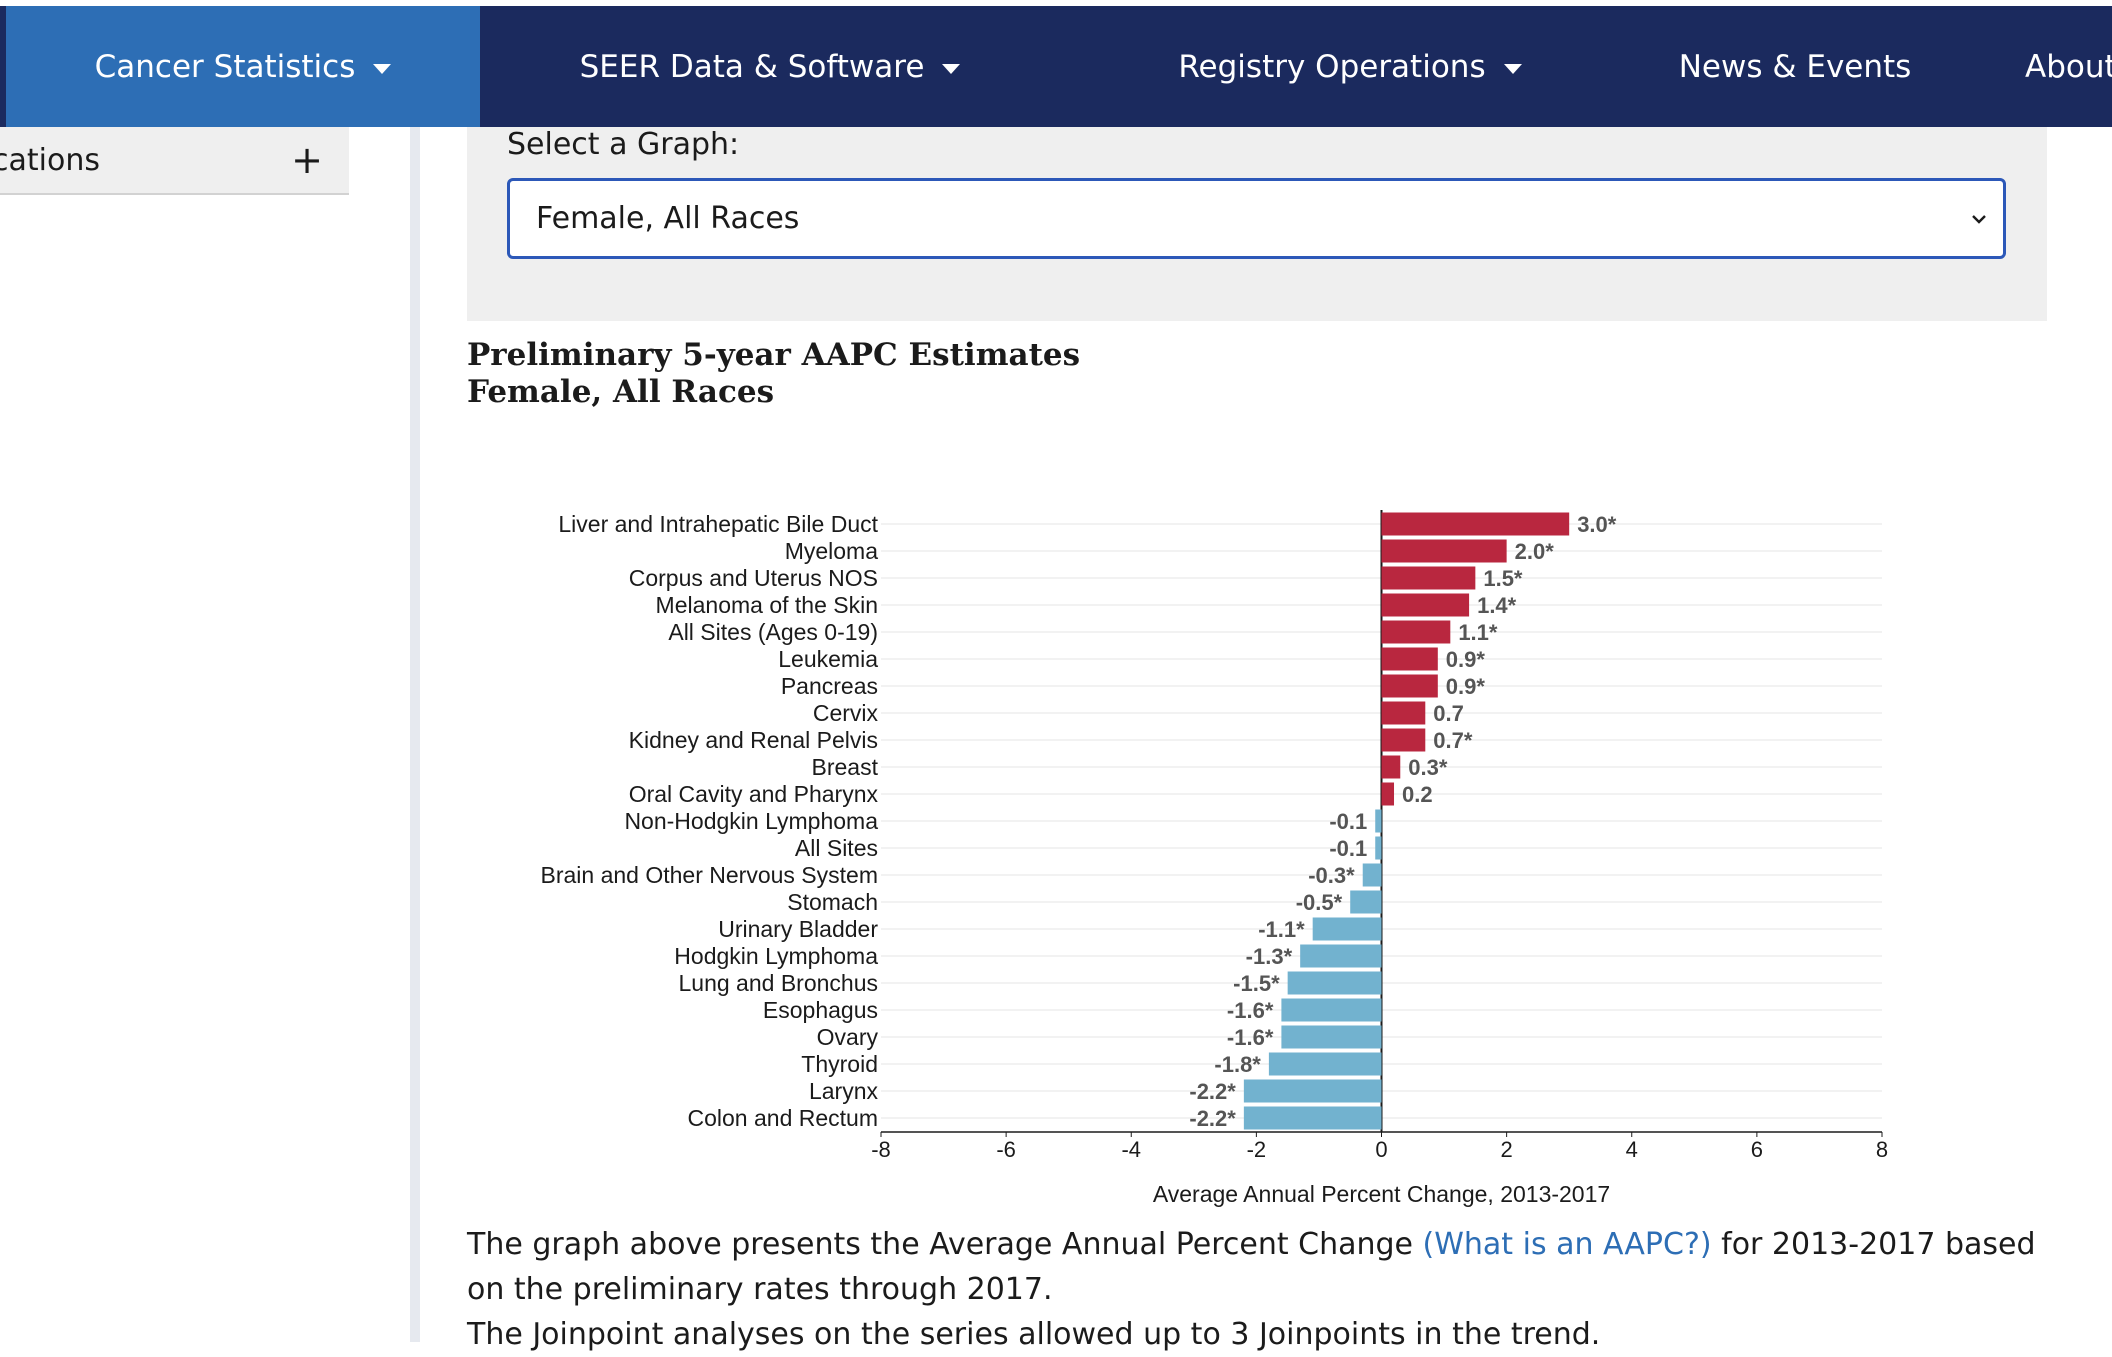 The width and height of the screenshot is (2112, 1357). Describe the element at coordinates (1535, 551) in the screenshot. I see `value-label: 2.0*` at that location.